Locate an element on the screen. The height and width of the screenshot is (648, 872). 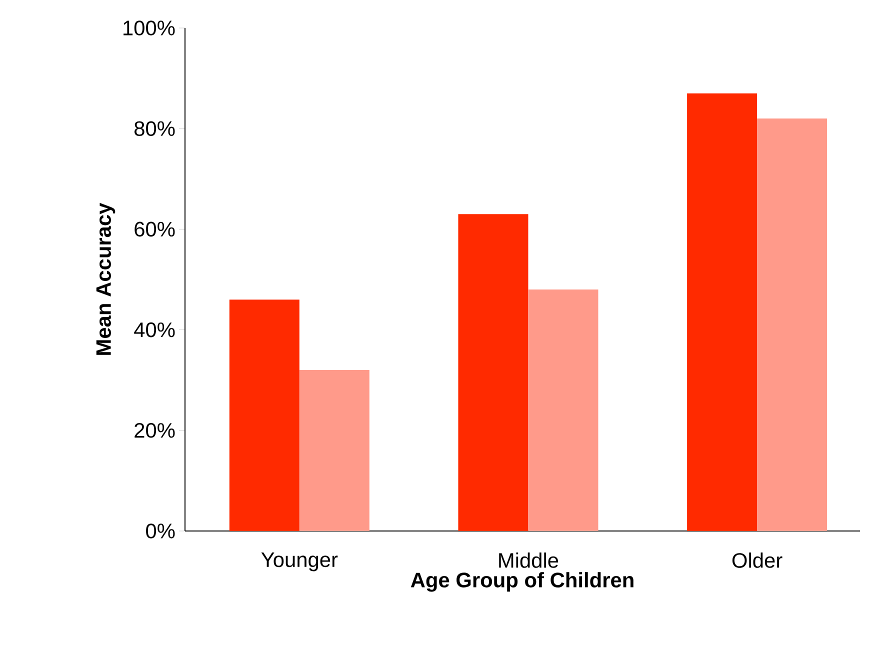
y-tick-label: 100% is located at coordinates (149, 28).